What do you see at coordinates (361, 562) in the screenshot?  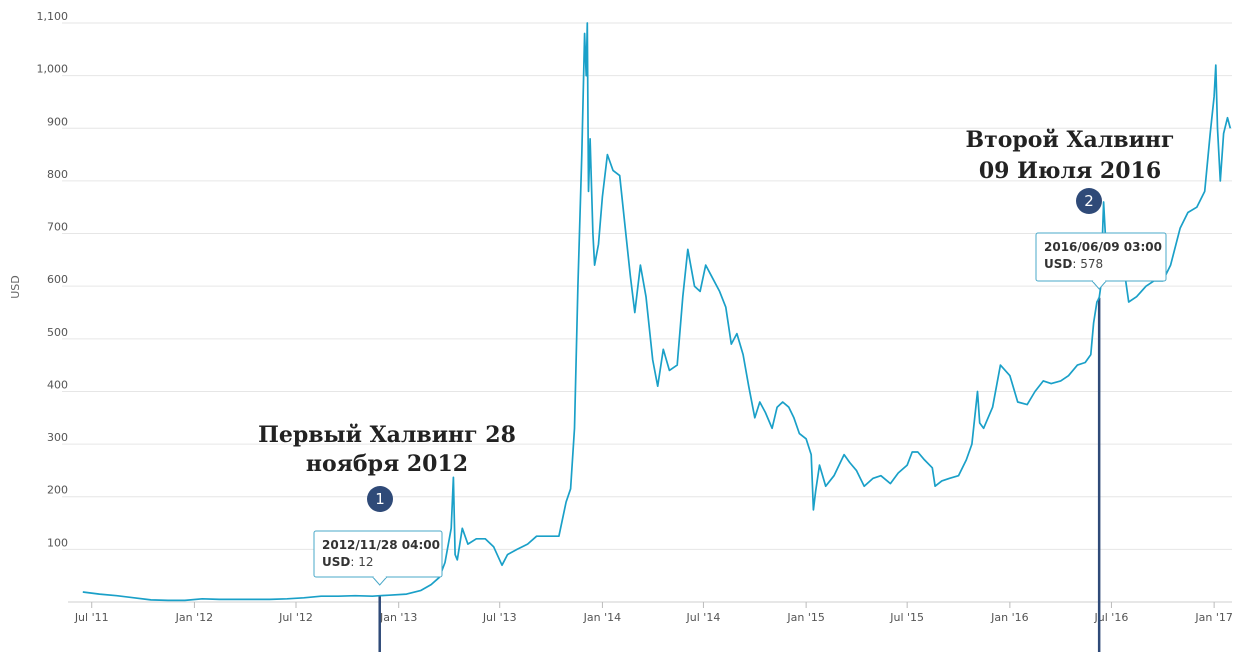 I see `tooltip-value: : 12` at bounding box center [361, 562].